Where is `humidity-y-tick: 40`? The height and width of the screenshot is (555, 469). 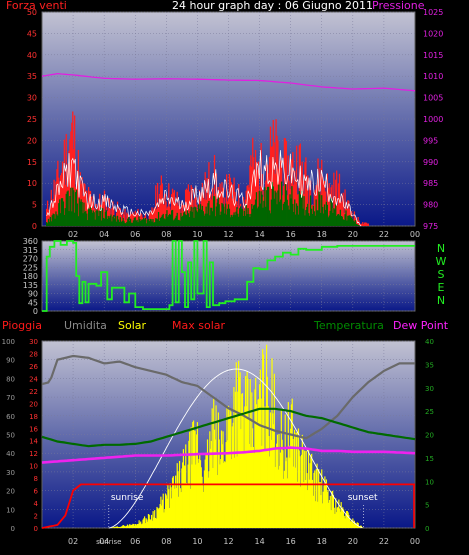
humidity-y-tick: 40 is located at coordinates (10, 454).